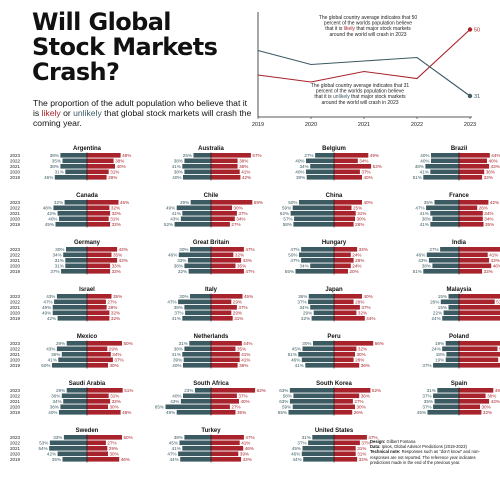 Image resolution: width=500 pixels, height=486 pixels. I want to click on likely-value: 42%, so click(246, 177).